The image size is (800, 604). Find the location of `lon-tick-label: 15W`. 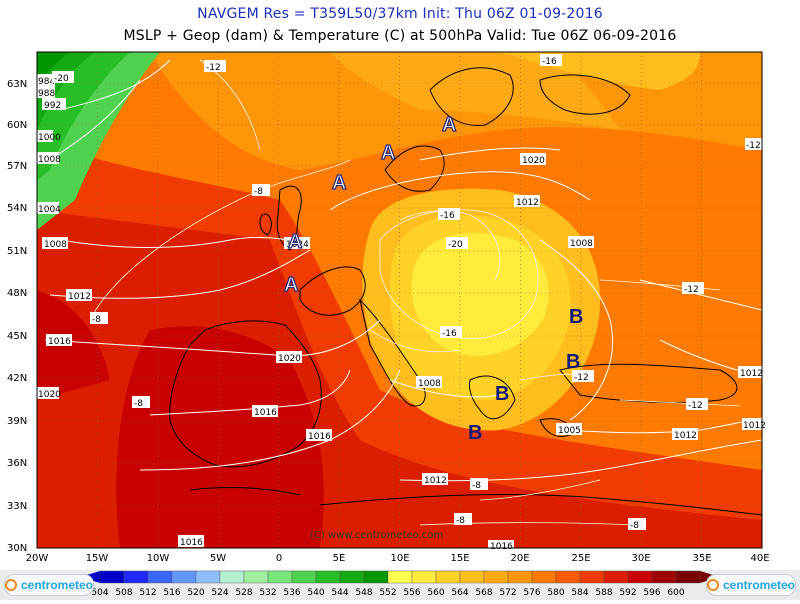

lon-tick-label: 15W is located at coordinates (97, 558).